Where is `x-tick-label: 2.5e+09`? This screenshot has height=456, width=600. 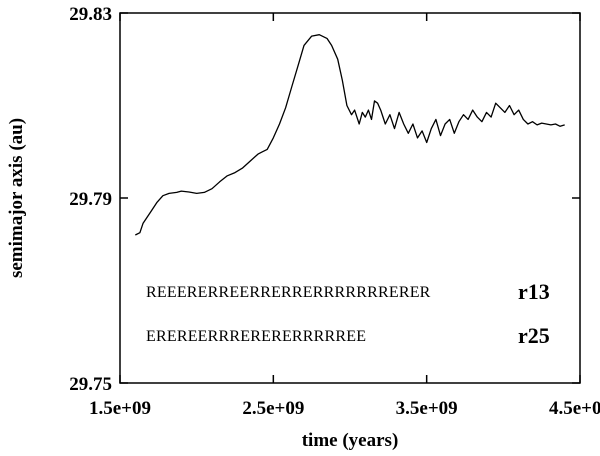 x-tick-label: 2.5e+09 is located at coordinates (273, 408).